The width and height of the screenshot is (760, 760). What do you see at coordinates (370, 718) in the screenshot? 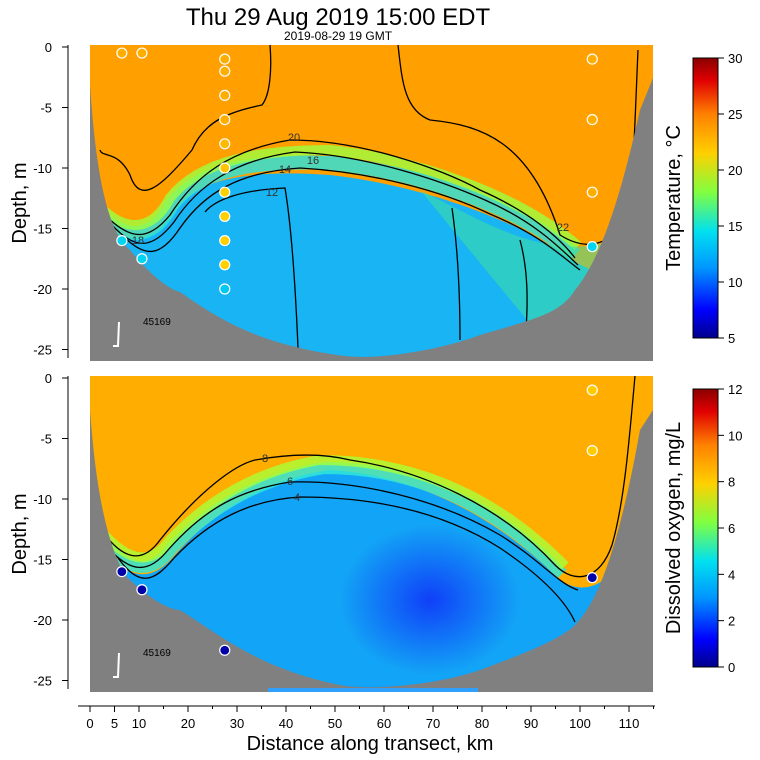
I see `x-ticks: 0 5 10 20 30 40 50 60 70 80 90 100 110` at bounding box center [370, 718].